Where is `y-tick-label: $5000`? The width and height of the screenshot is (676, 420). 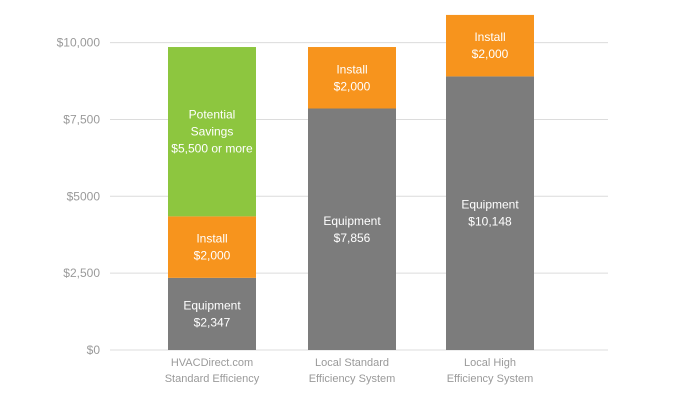 y-tick-label: $5000 is located at coordinates (84, 196).